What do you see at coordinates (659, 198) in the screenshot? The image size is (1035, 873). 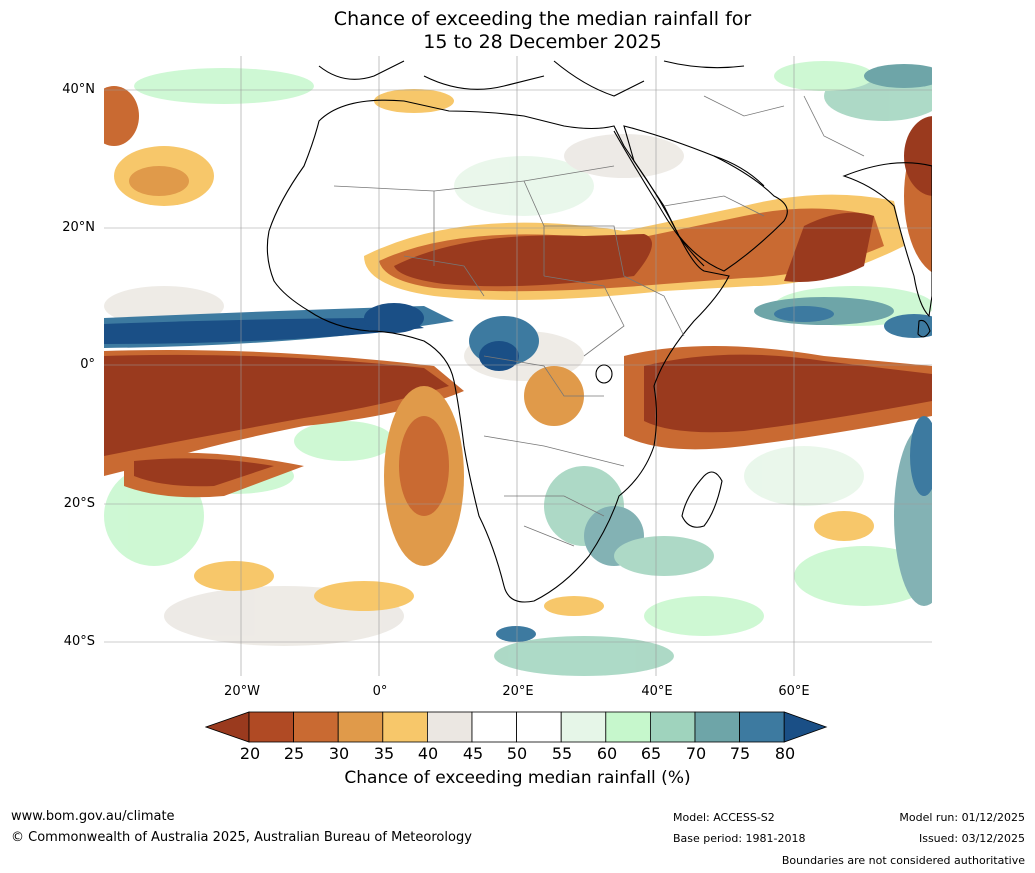 I see `red-sea-coastline` at bounding box center [659, 198].